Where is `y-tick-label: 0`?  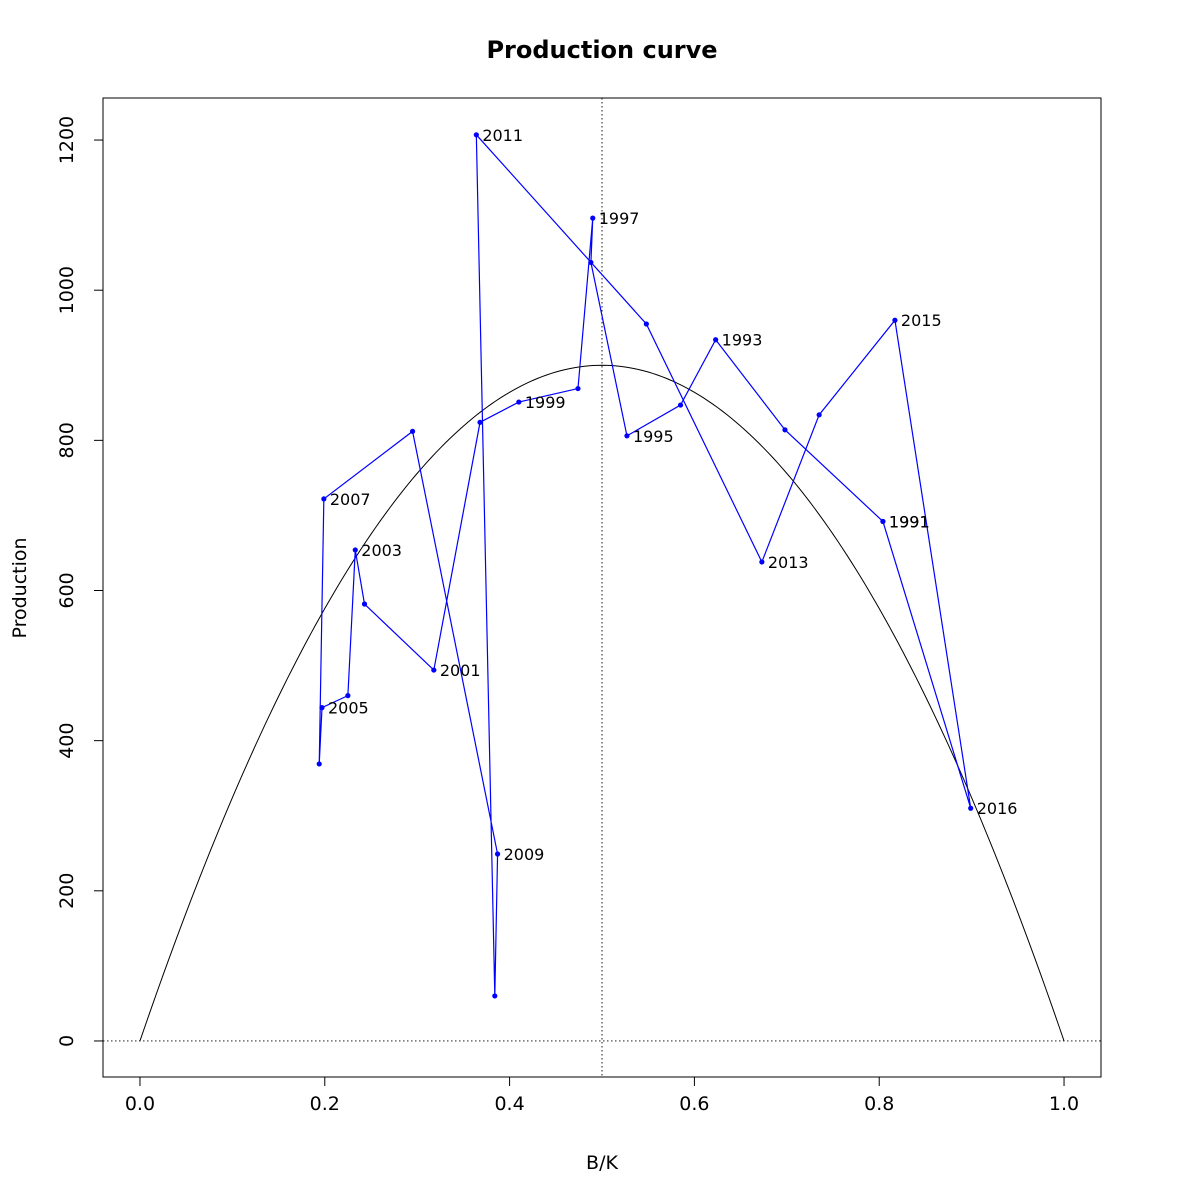 y-tick-label: 0 is located at coordinates (67, 1041).